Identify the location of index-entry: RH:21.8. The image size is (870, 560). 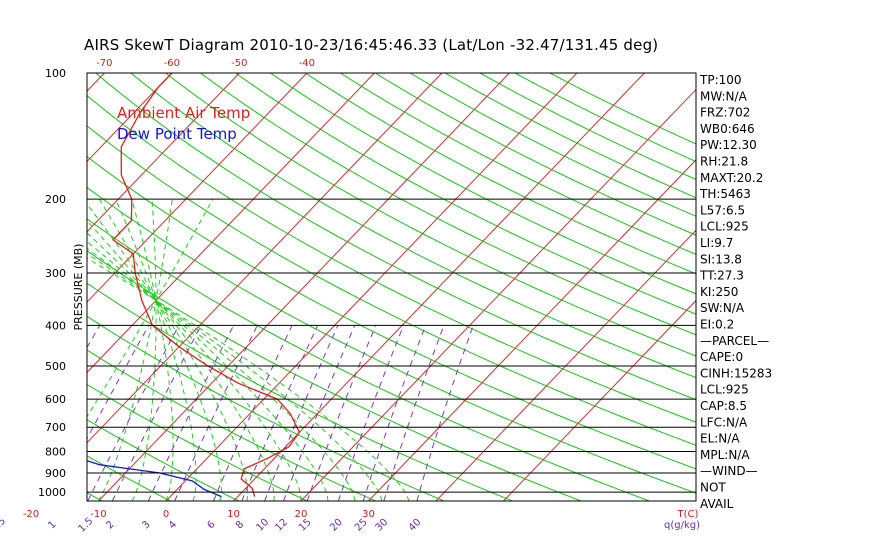
(724, 162).